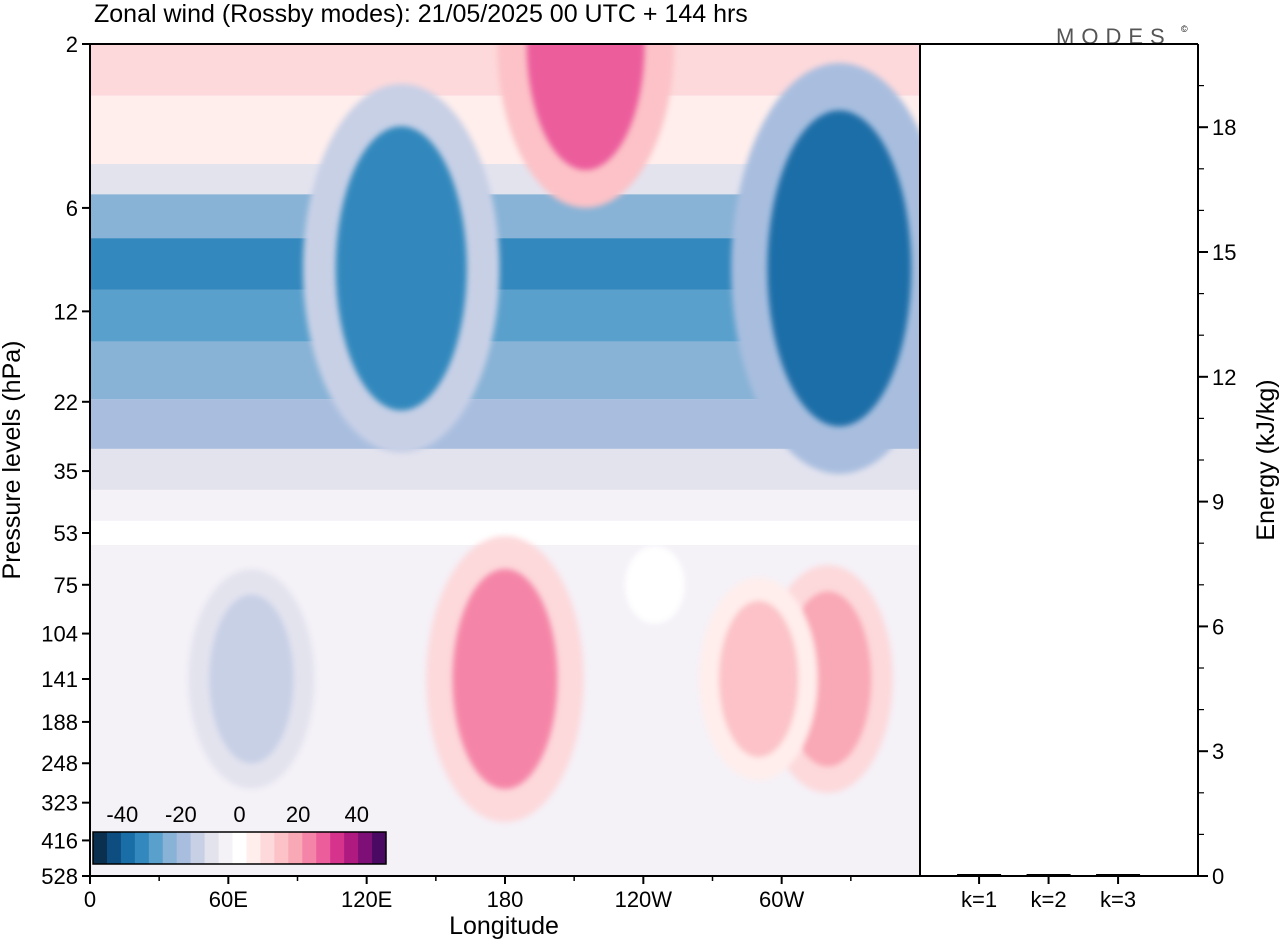  Describe the element at coordinates (644, 899) in the screenshot. I see `x-tick-label: 120W` at that location.